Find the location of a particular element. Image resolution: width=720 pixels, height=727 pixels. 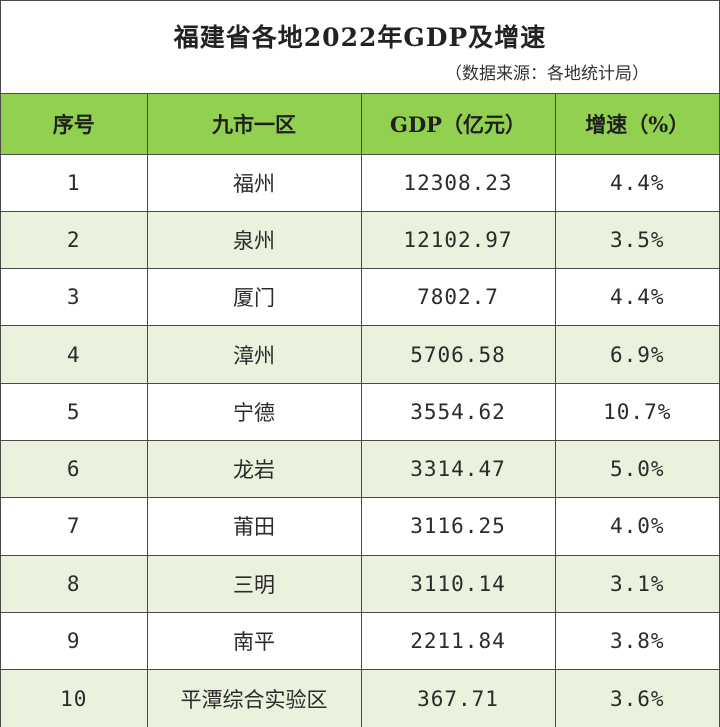

header-region: 九市一区 is located at coordinates (254, 124).